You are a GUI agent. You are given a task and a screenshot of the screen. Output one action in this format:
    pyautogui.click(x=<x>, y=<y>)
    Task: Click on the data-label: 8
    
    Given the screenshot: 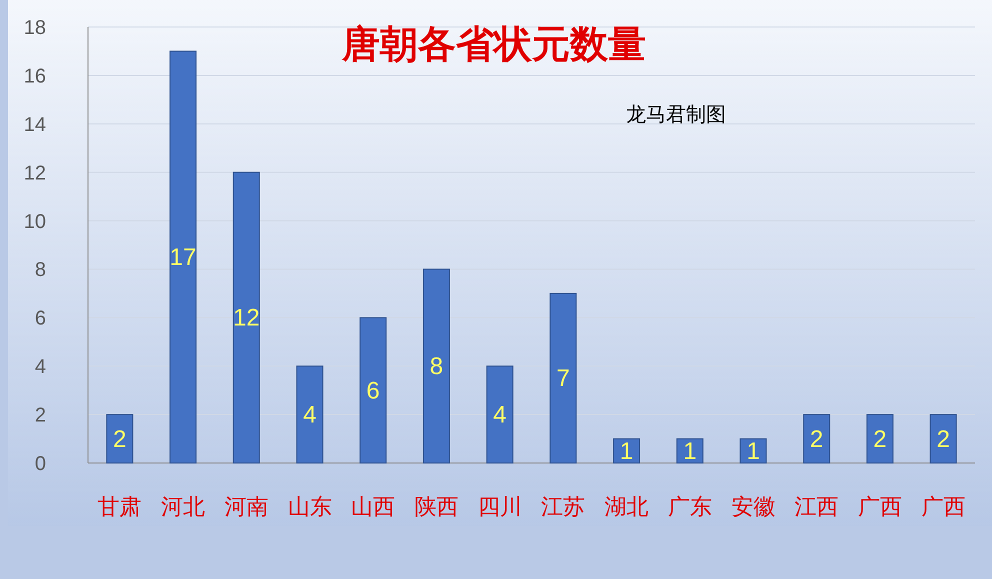 What is the action you would take?
    pyautogui.click(x=437, y=366)
    